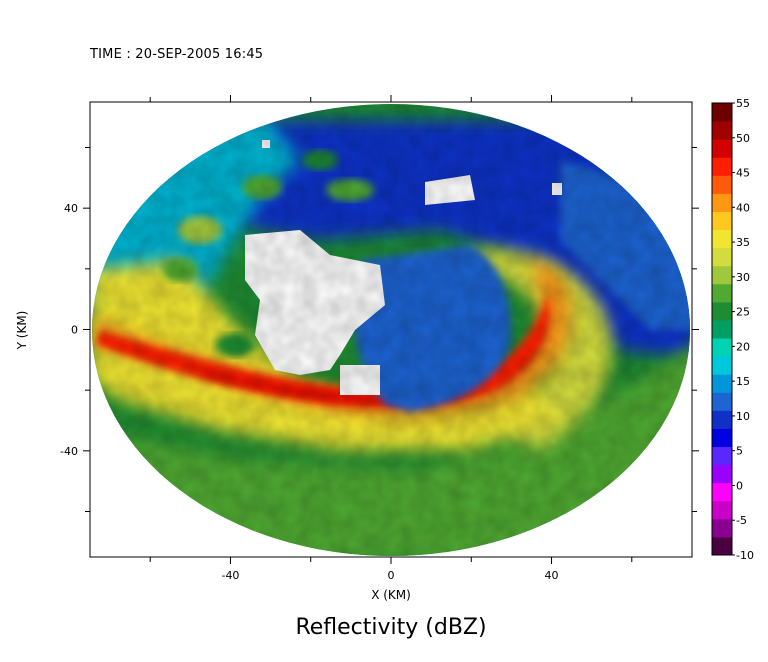  I want to click on colorbar-tick-label: 20, so click(743, 346).